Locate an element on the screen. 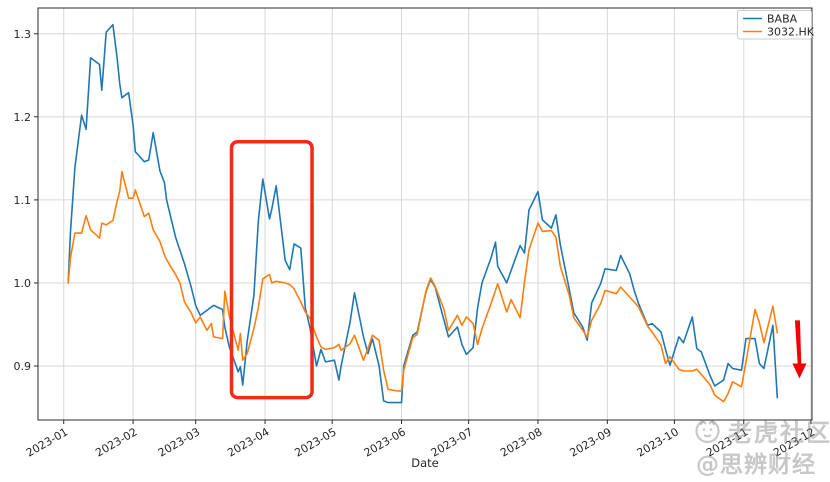  legend-label-3032.HK: 3032.HK is located at coordinates (791, 31).